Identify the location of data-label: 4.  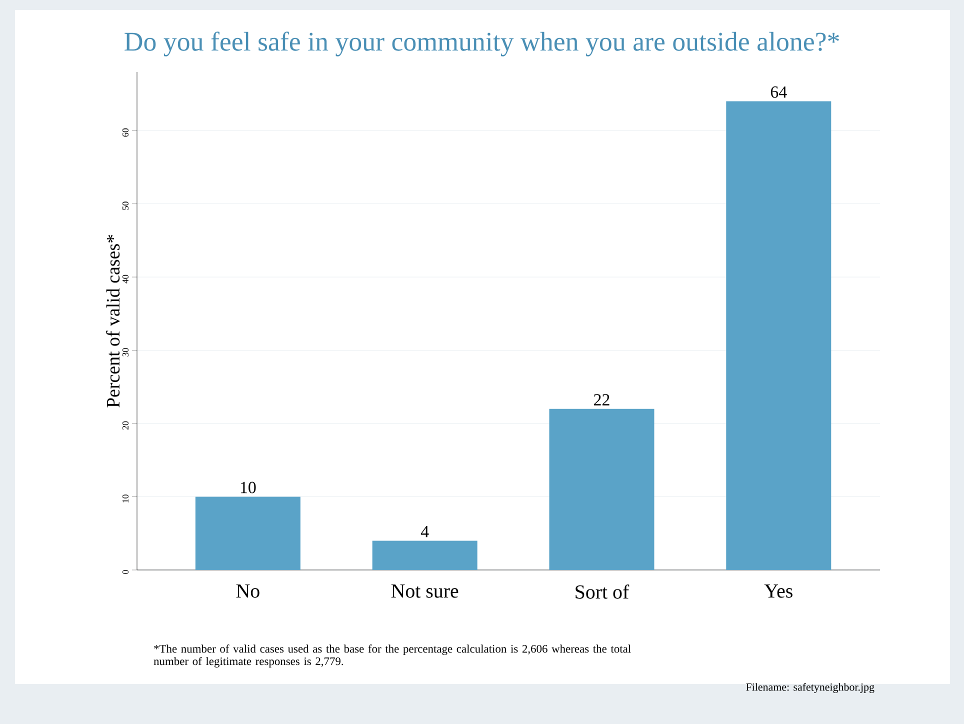
(424, 532).